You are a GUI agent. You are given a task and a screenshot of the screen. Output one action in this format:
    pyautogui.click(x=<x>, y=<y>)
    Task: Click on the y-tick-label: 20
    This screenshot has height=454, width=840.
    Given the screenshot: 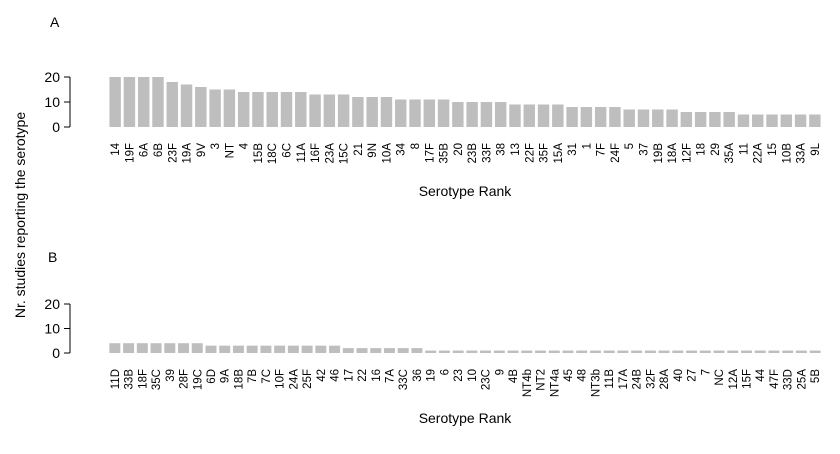 What is the action you would take?
    pyautogui.click(x=52, y=77)
    